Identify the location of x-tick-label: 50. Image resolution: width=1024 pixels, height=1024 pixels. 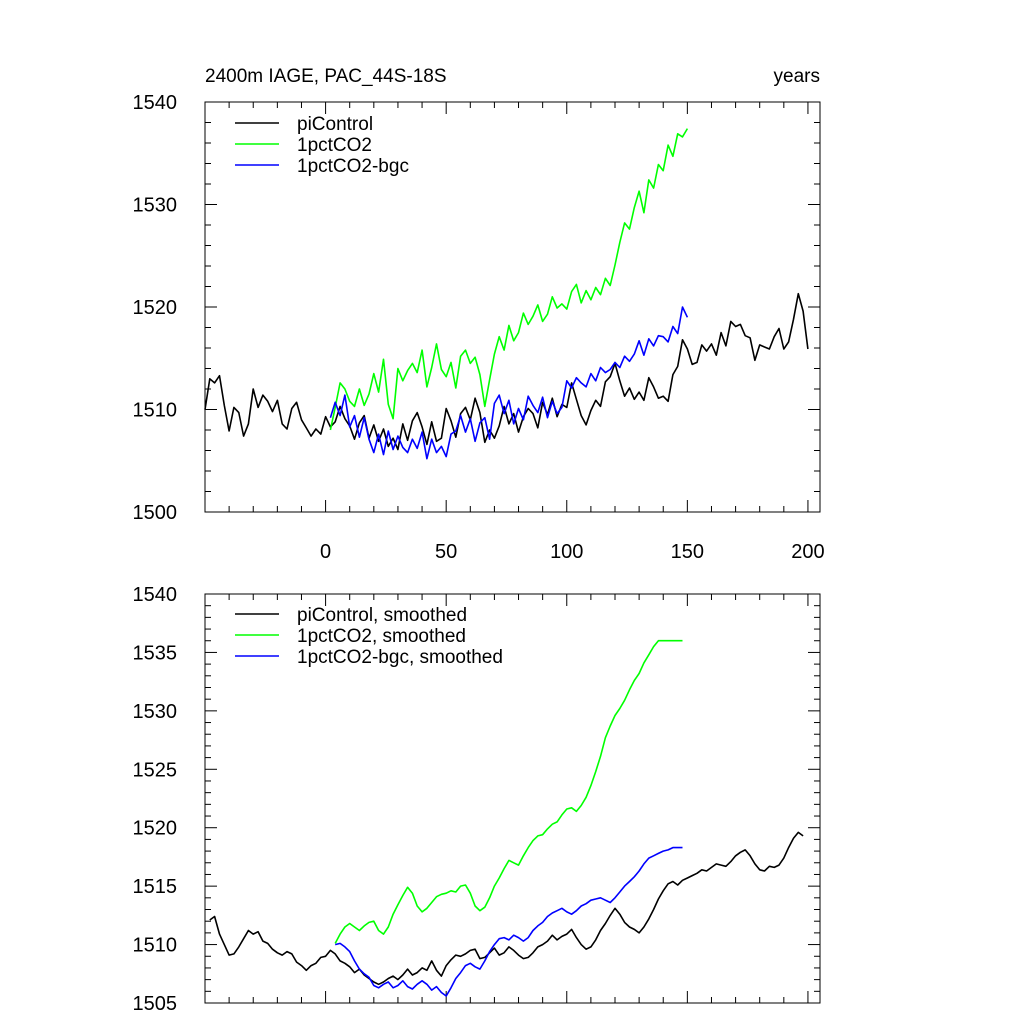
(446, 552).